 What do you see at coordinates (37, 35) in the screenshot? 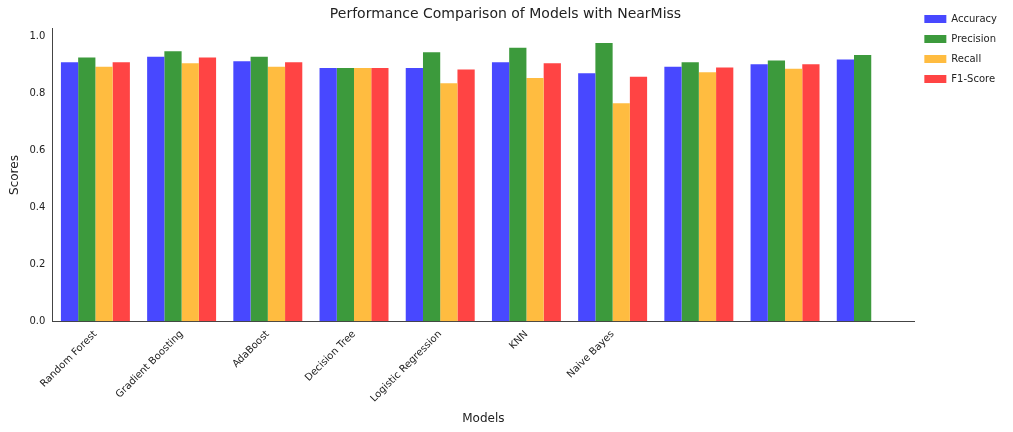
I see `y-tick-label: 1.0` at bounding box center [37, 35].